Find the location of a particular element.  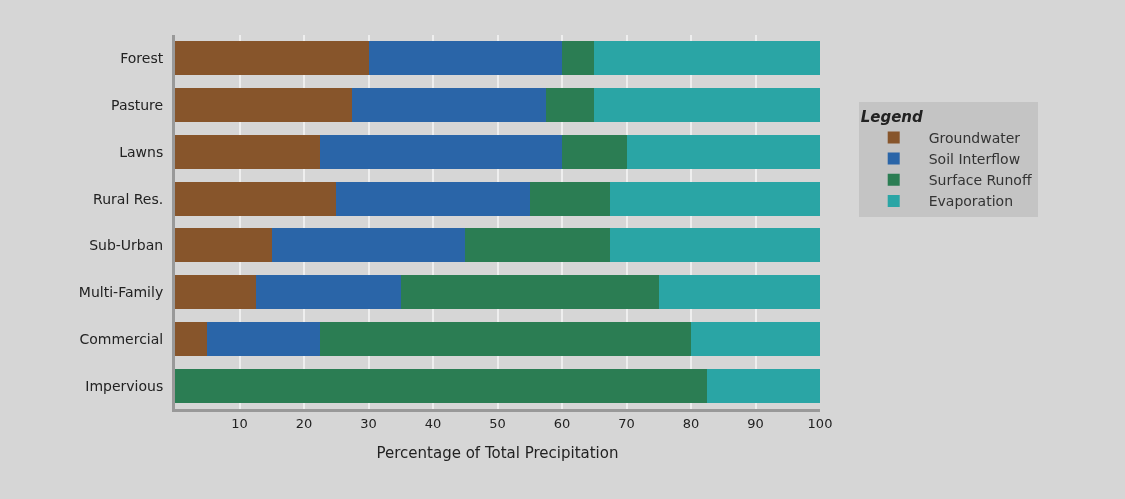

x-tick-label: 80 is located at coordinates (691, 423).